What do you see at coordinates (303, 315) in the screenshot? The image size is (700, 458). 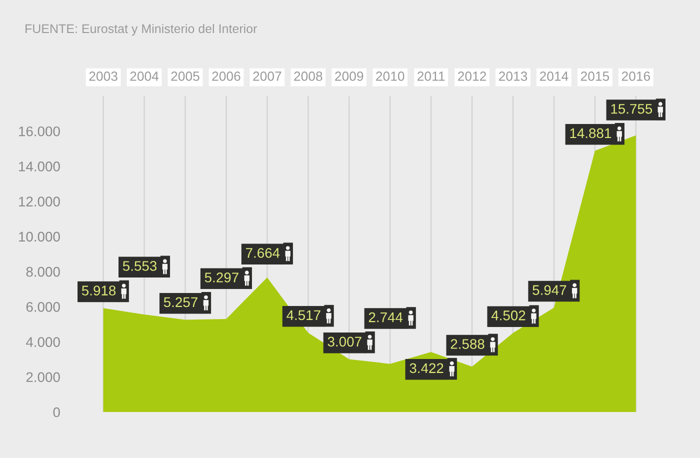 I see `data-label: 4.517` at bounding box center [303, 315].